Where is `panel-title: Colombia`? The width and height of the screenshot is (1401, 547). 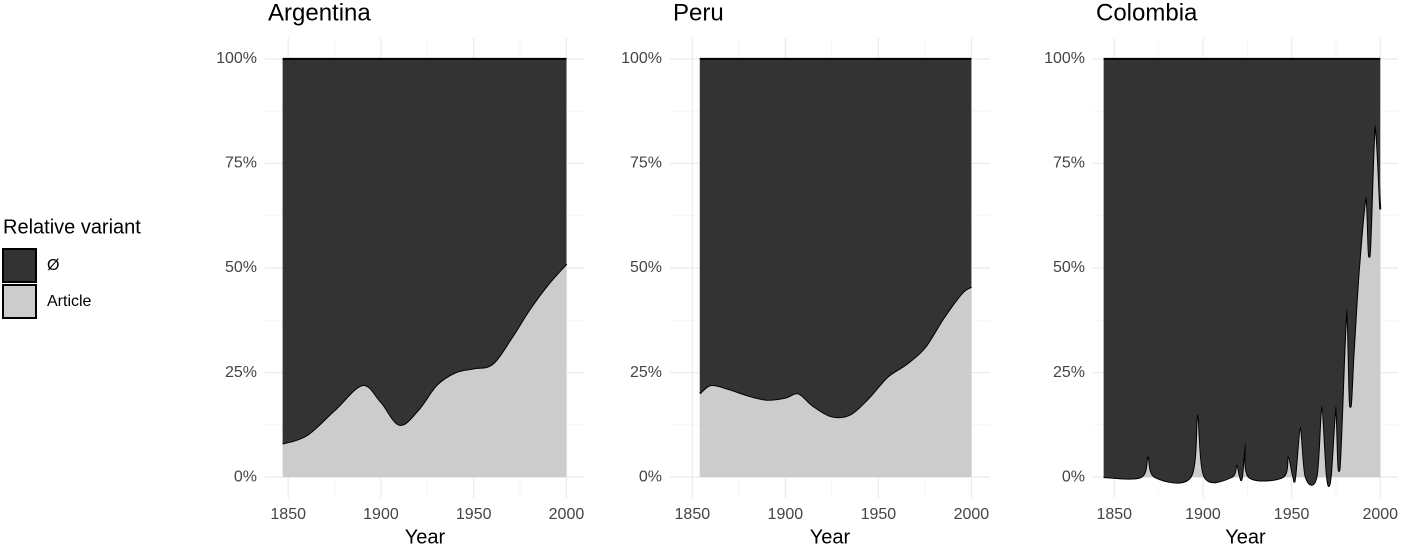
panel-title: Colombia is located at coordinates (1147, 13).